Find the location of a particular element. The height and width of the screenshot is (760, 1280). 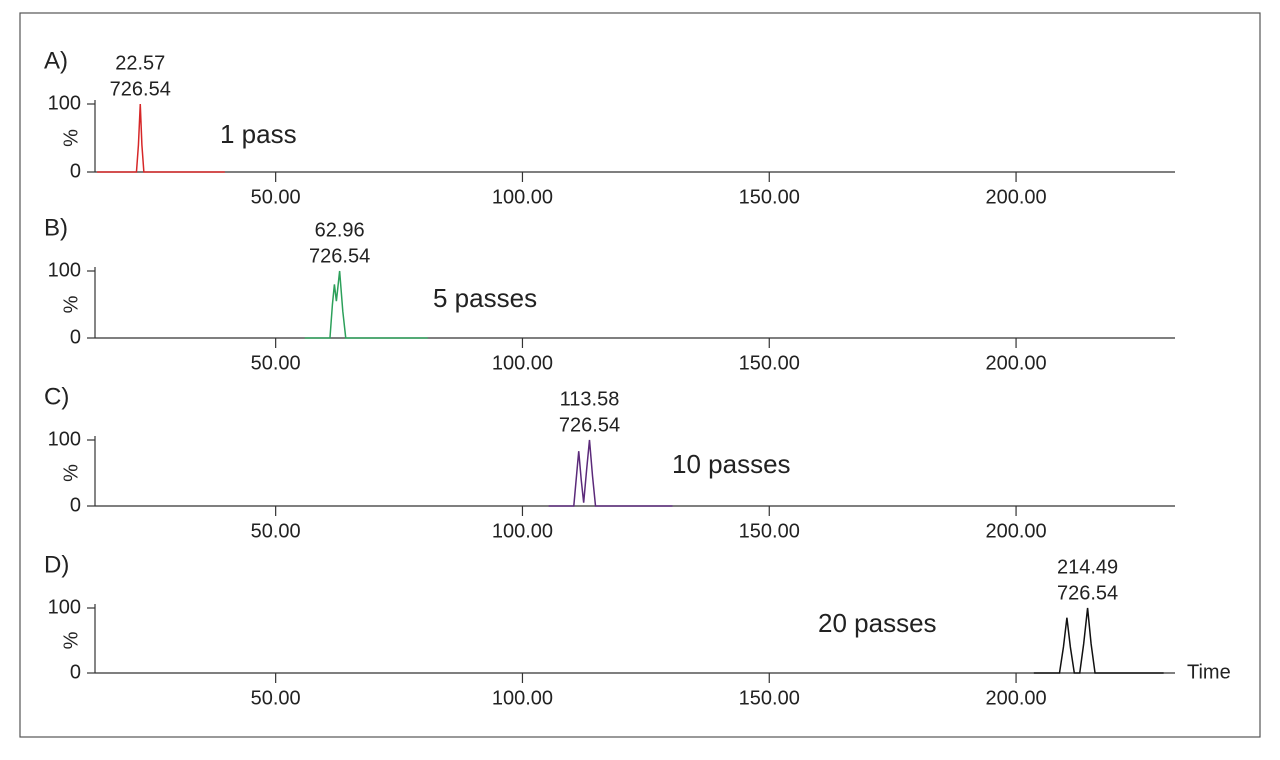

trace-label: 1 pass is located at coordinates (258, 134).